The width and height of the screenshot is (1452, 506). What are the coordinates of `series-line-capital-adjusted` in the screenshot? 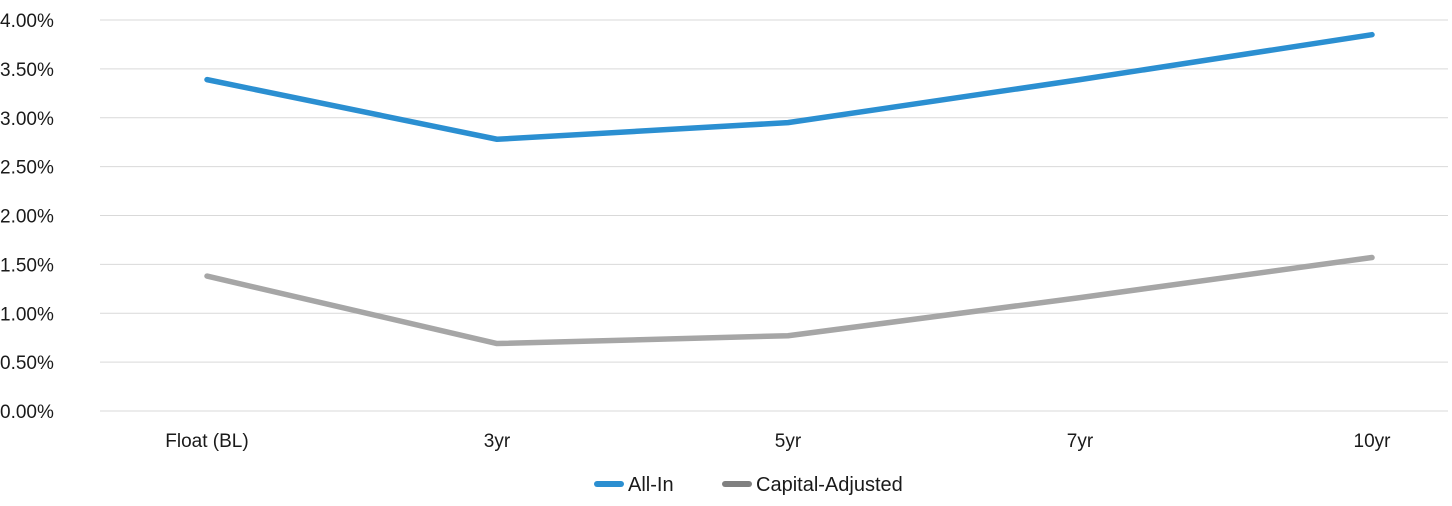 It's located at (789, 301).